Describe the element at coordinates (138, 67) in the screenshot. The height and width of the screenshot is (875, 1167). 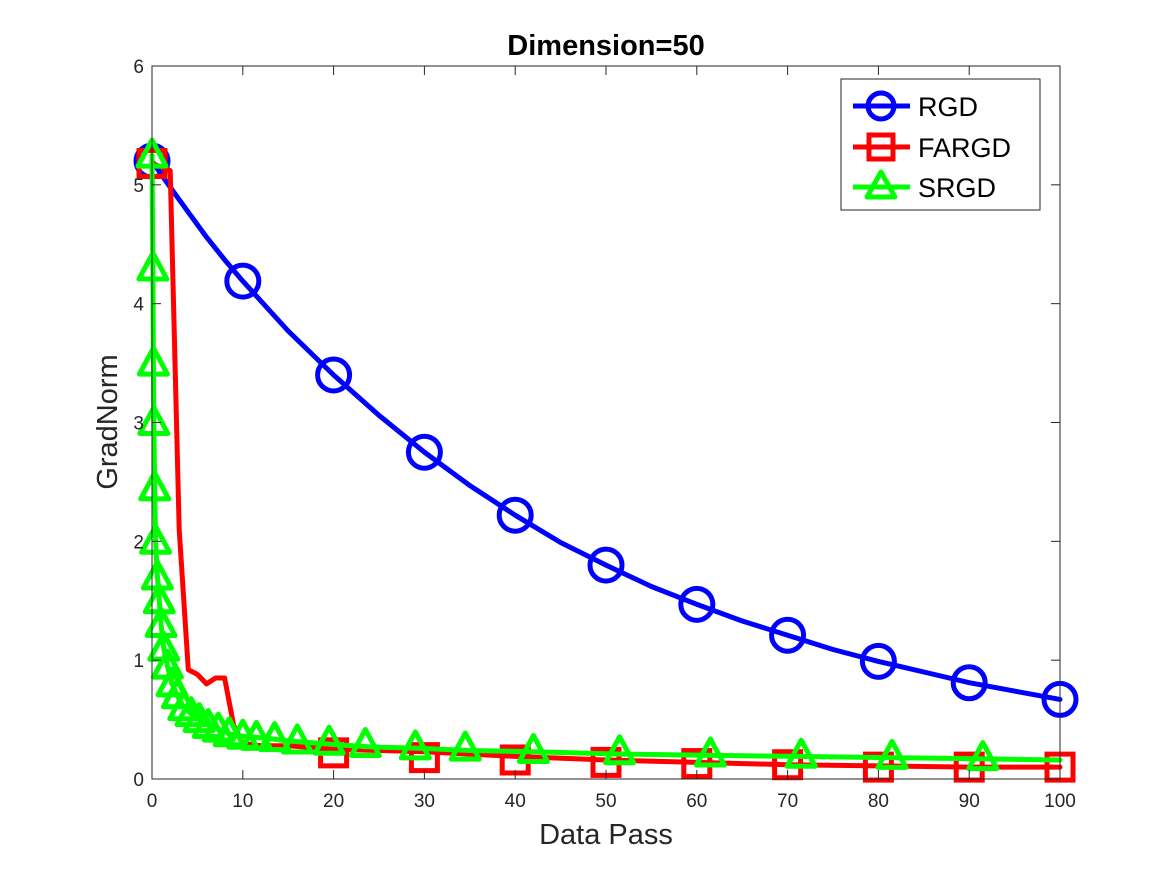
I see `y-tick-label: 6` at that location.